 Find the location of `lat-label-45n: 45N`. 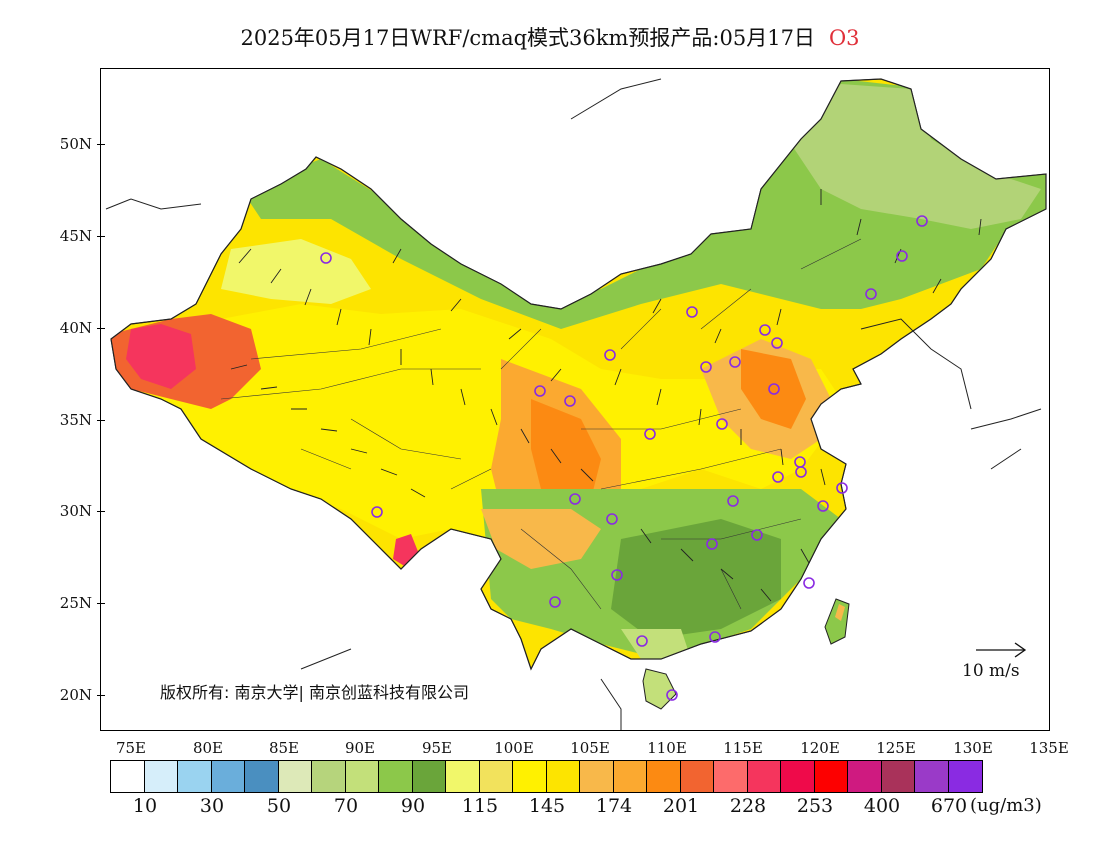

lat-label-45n: 45N is located at coordinates (78, 236).